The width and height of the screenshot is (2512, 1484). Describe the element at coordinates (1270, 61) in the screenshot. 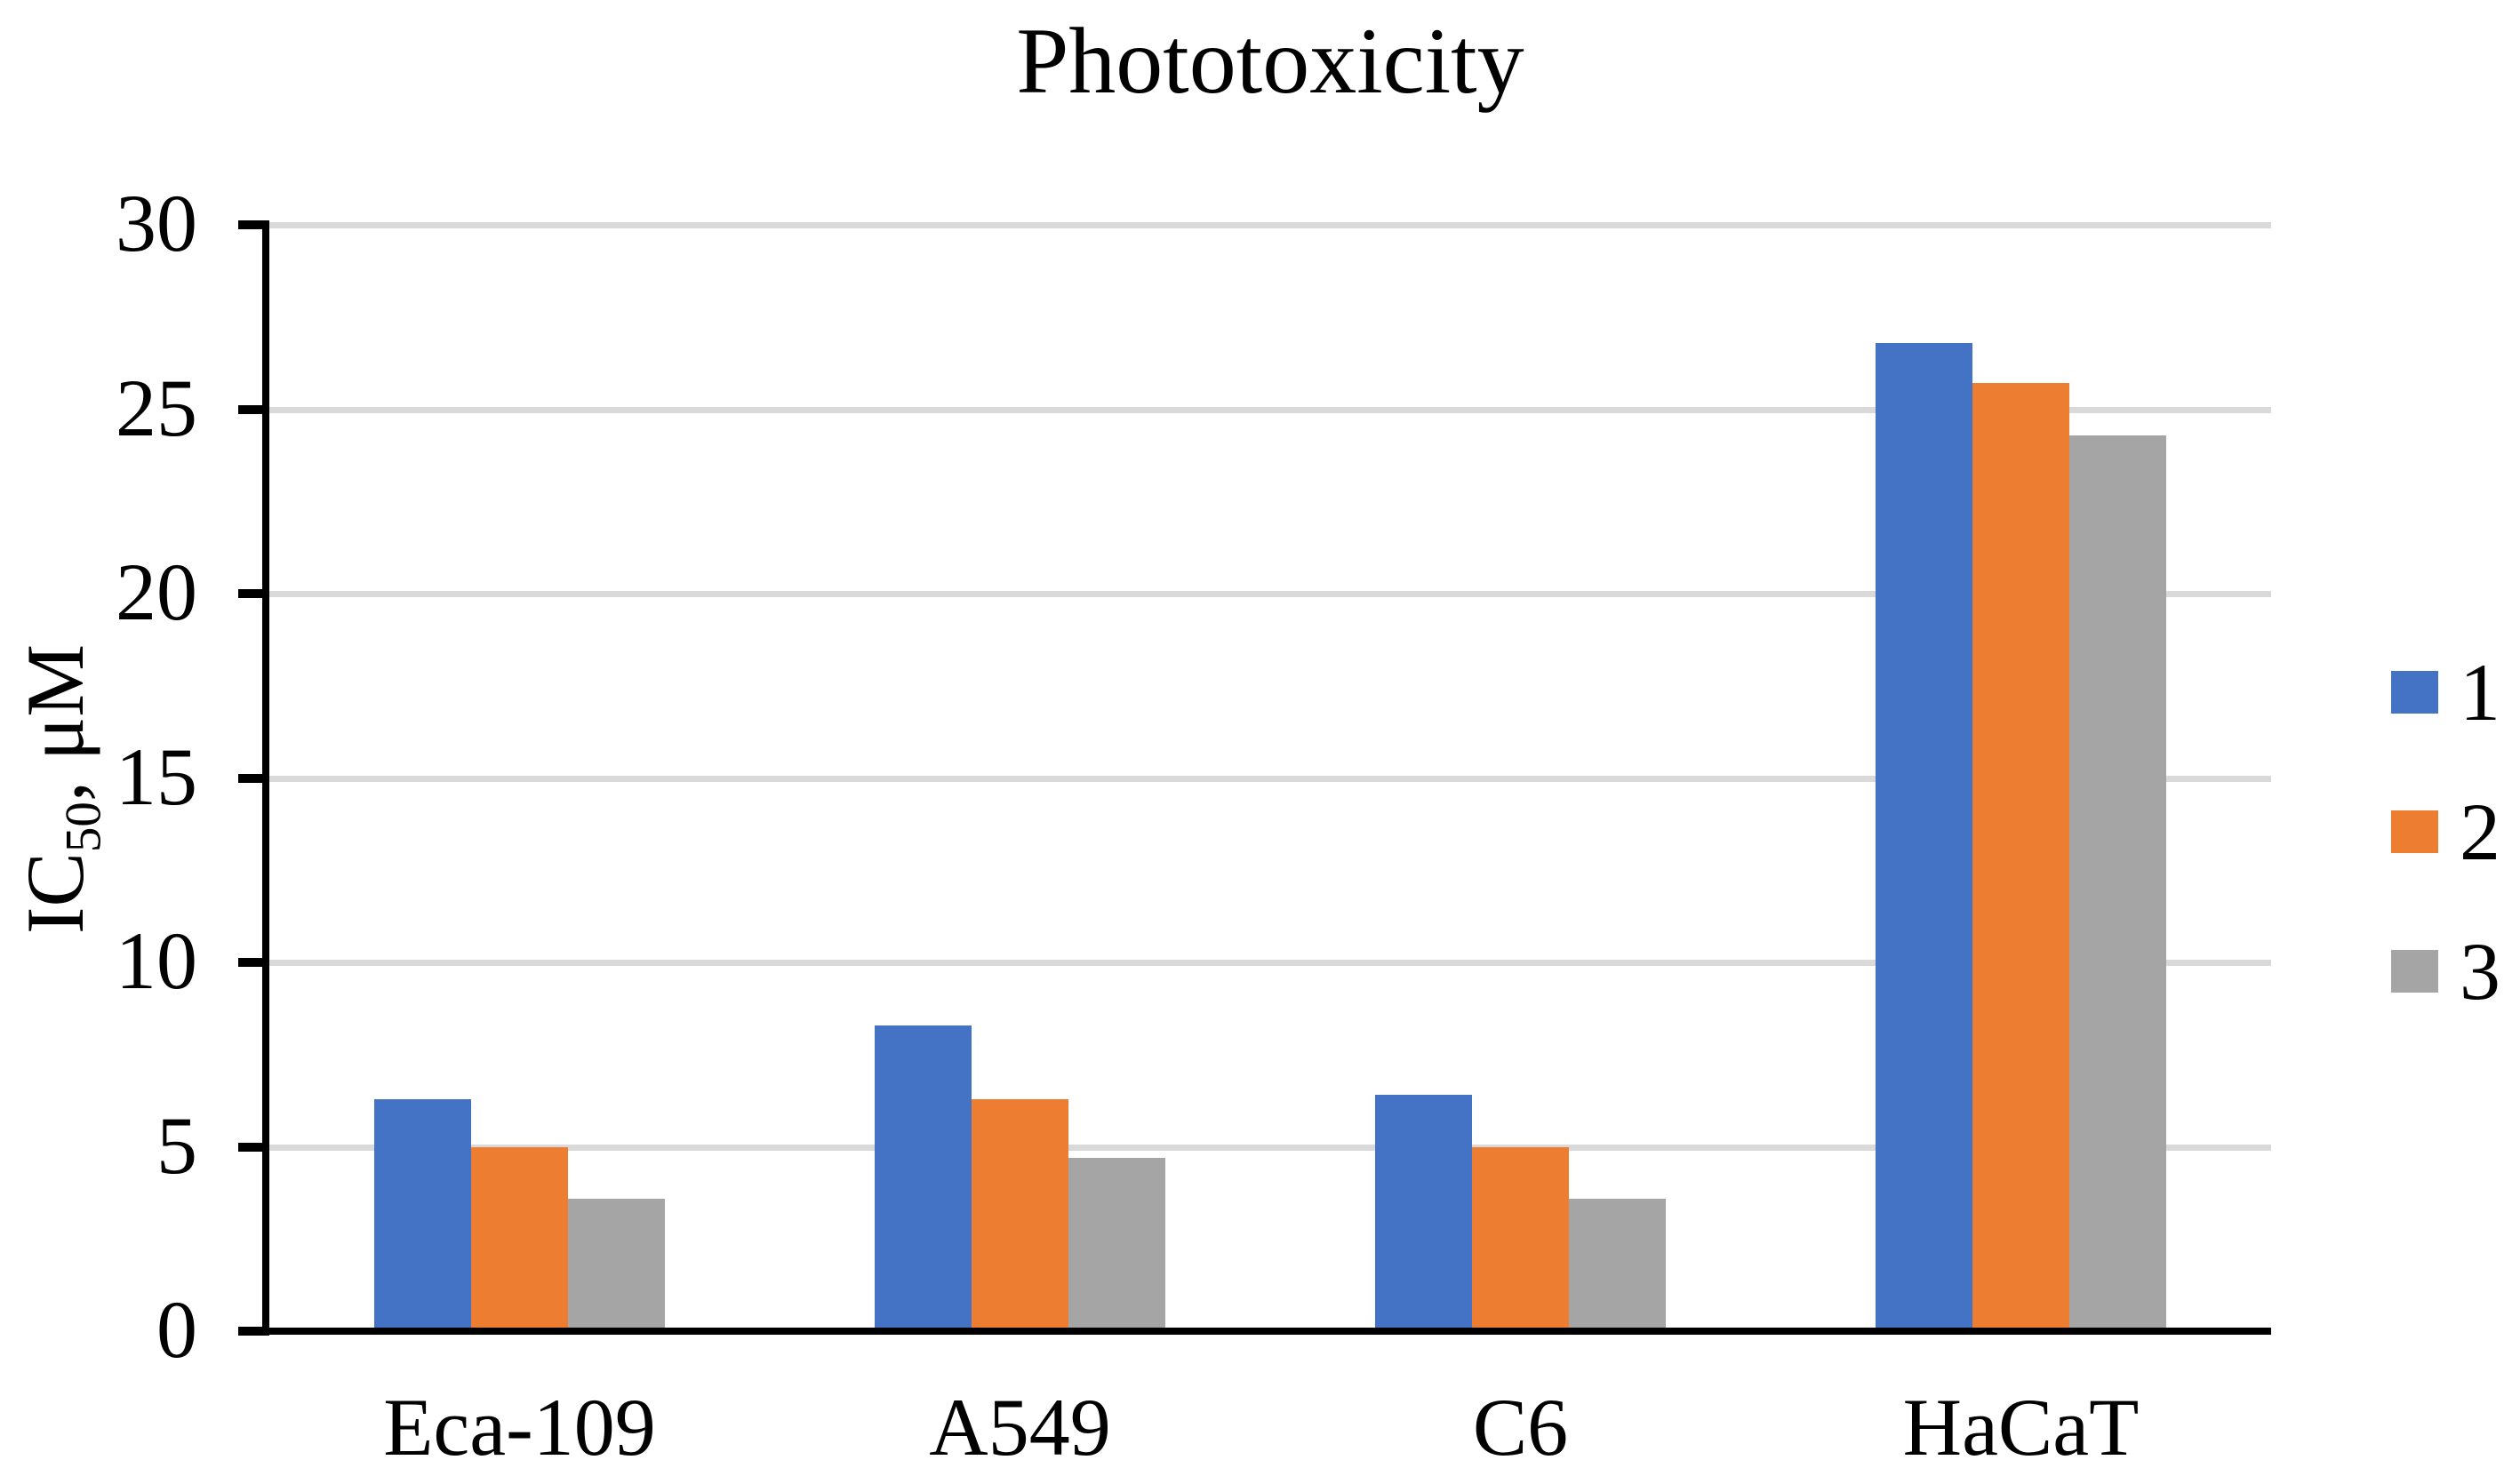

I see `chart-title: Phototoxicity` at that location.